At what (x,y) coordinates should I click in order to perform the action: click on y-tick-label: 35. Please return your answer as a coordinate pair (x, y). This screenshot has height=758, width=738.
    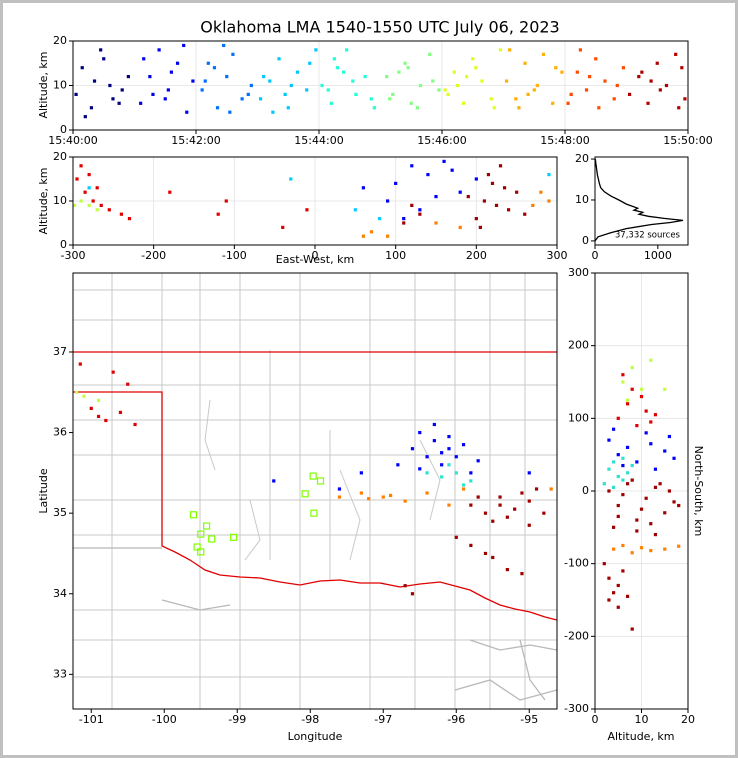
    Looking at the image, I should click on (60, 512).